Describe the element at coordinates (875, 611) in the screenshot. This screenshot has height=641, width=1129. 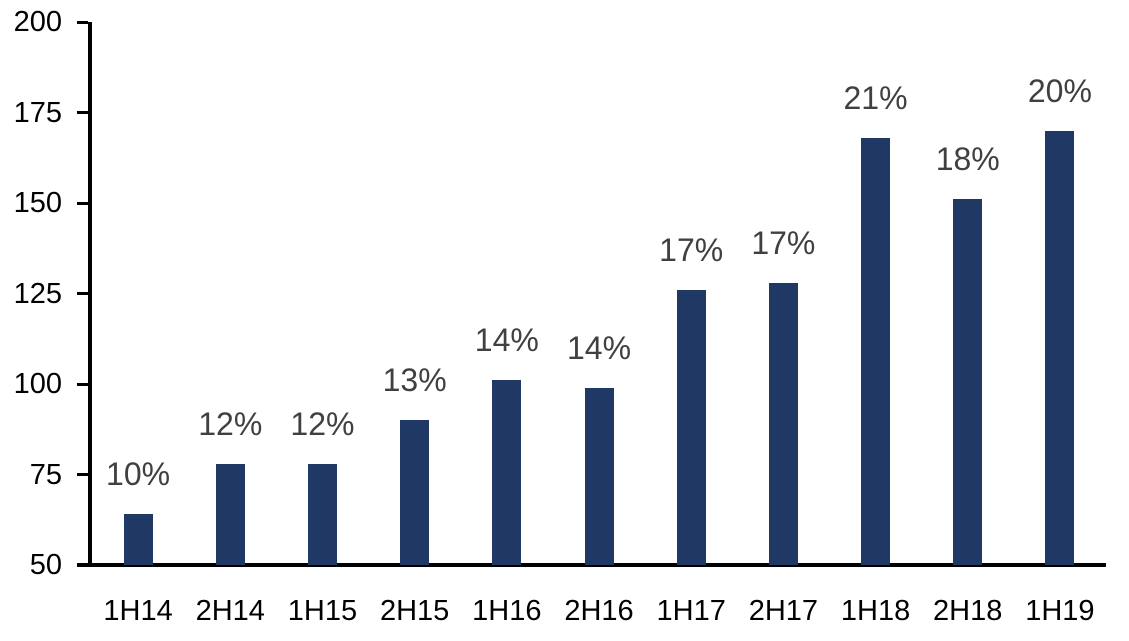
I see `x-category-label: 1H18` at that location.